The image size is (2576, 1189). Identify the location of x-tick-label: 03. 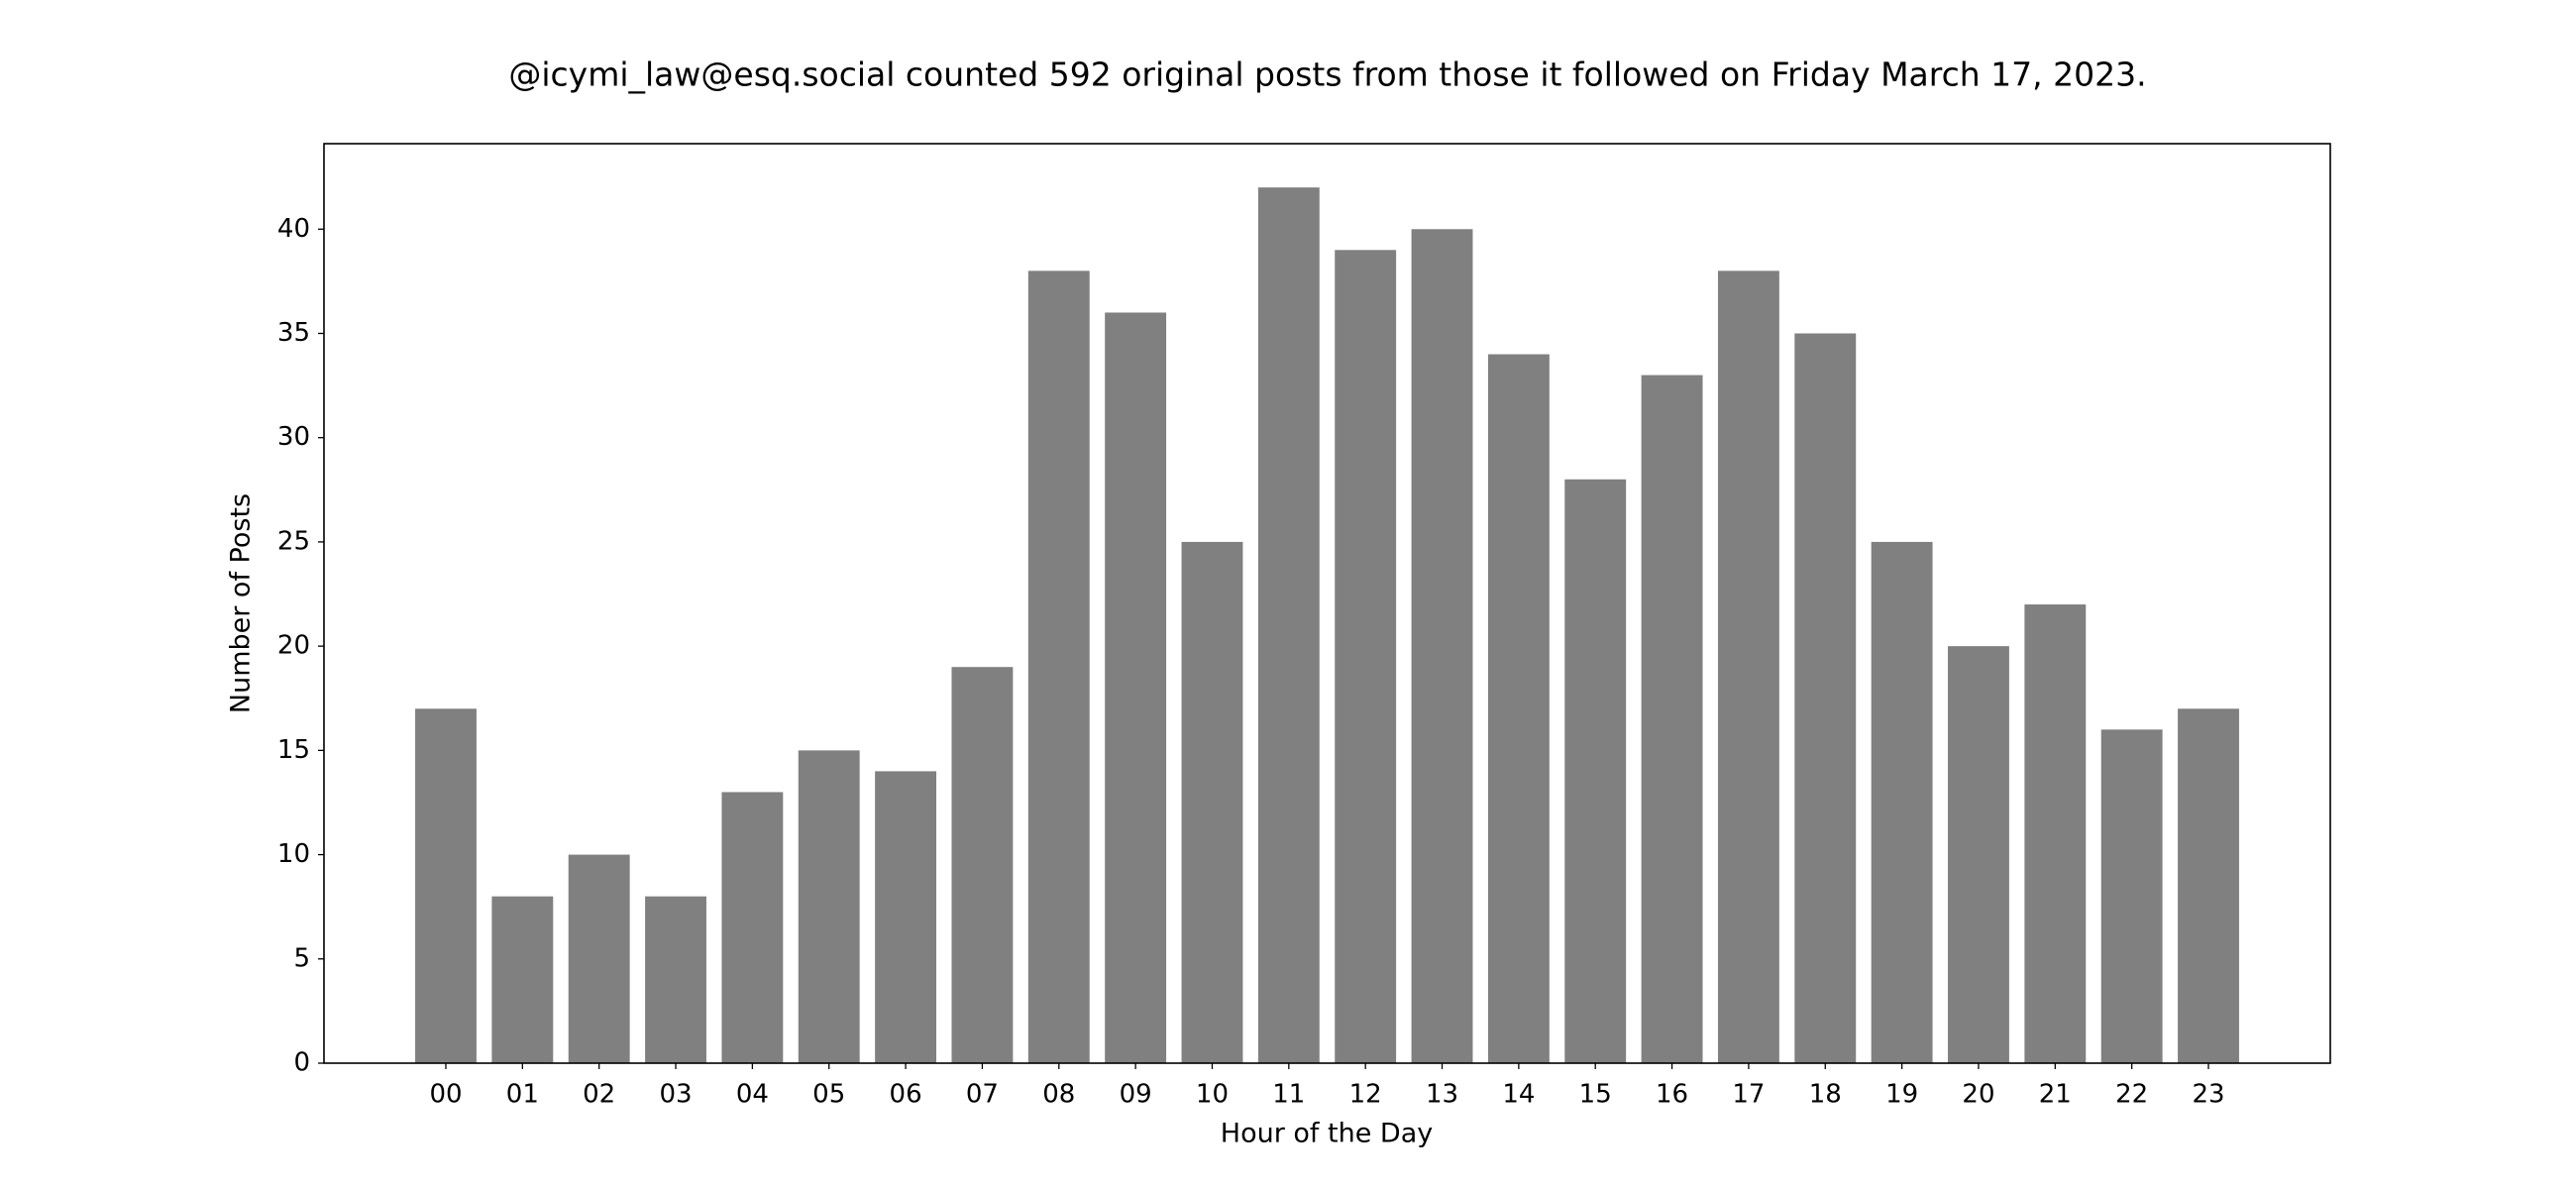
(675, 1095).